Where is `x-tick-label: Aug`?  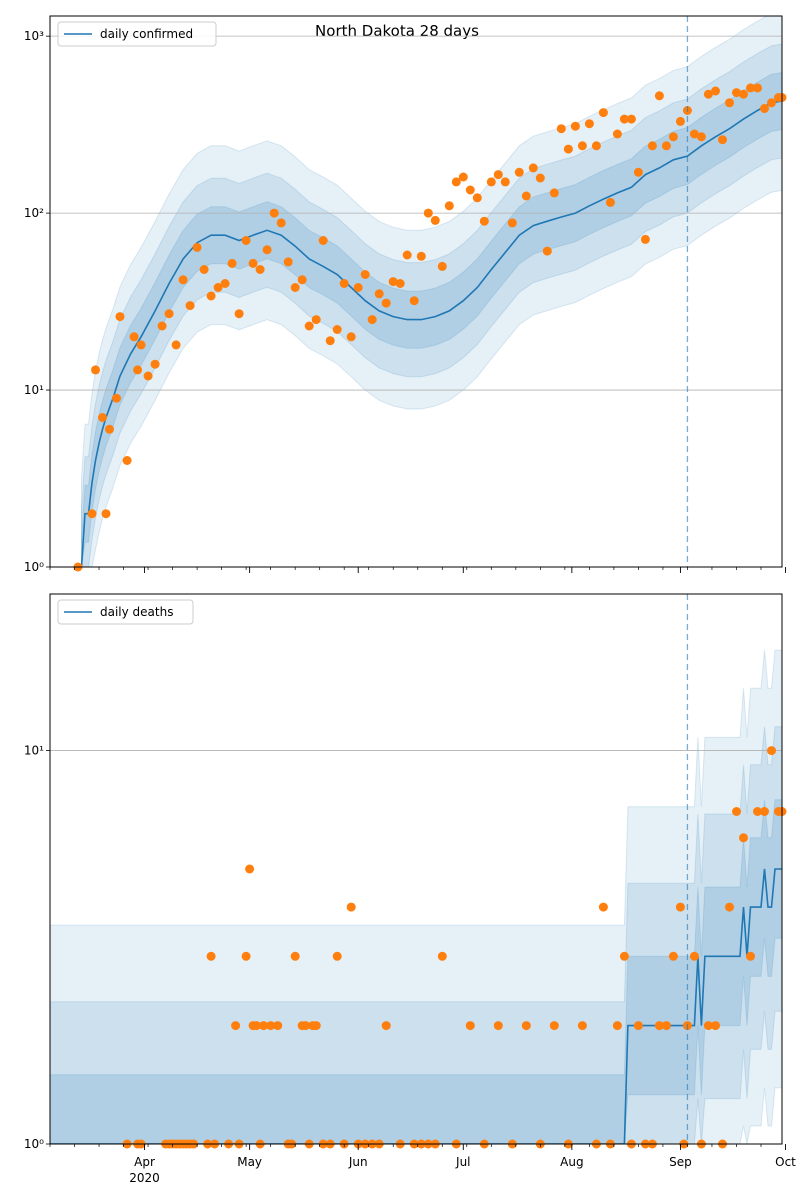 x-tick-label: Aug is located at coordinates (571, 1162).